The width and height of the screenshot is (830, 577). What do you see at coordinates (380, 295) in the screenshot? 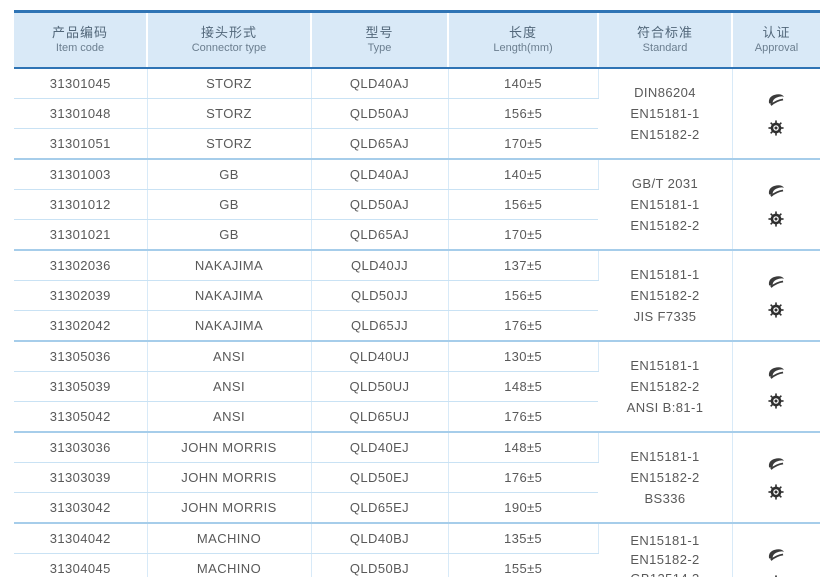
I see `type-cell: QLD50JJ` at bounding box center [380, 295].